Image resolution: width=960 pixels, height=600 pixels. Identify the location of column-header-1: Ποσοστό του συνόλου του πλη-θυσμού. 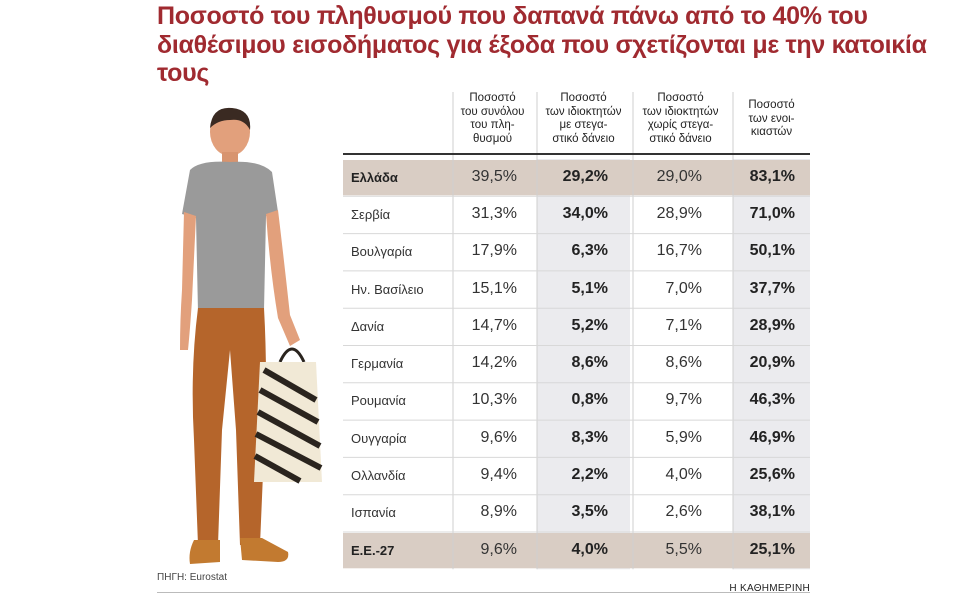
(492, 118).